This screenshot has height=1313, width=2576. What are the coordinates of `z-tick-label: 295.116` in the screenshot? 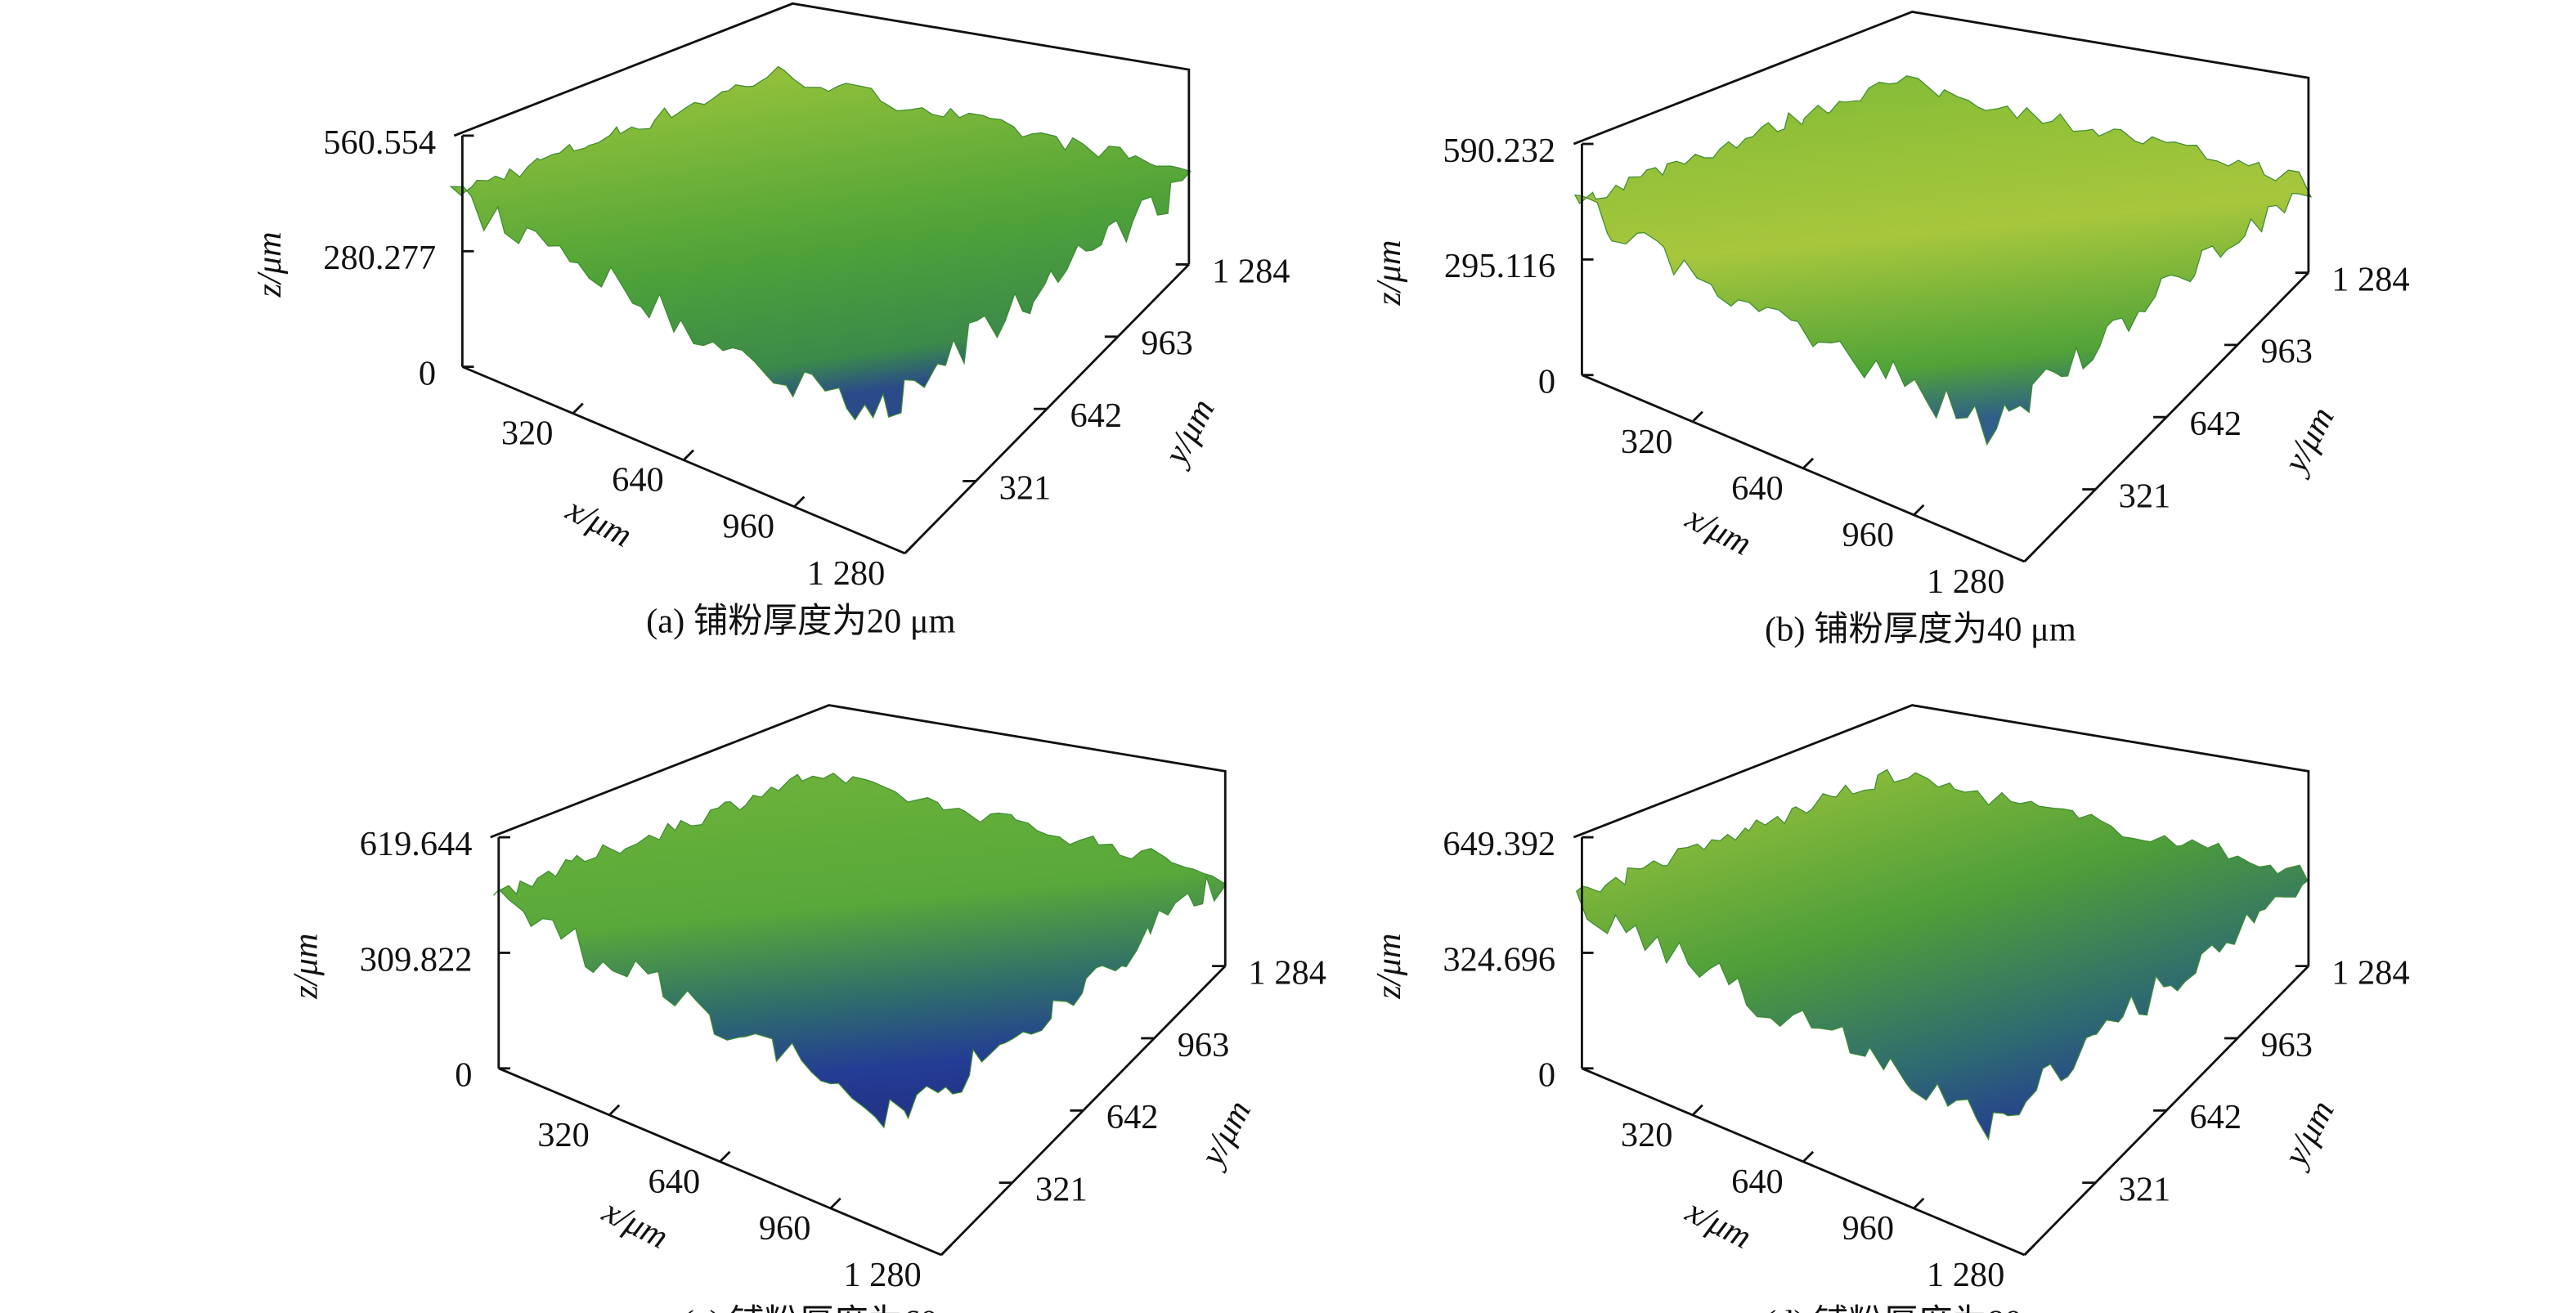 It's located at (1499, 266).